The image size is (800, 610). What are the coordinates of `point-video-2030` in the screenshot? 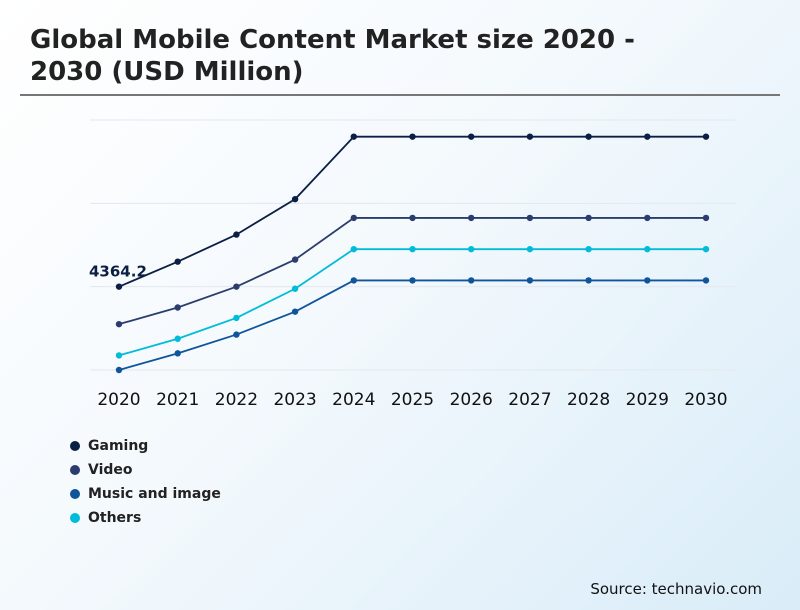 It's located at (706, 218).